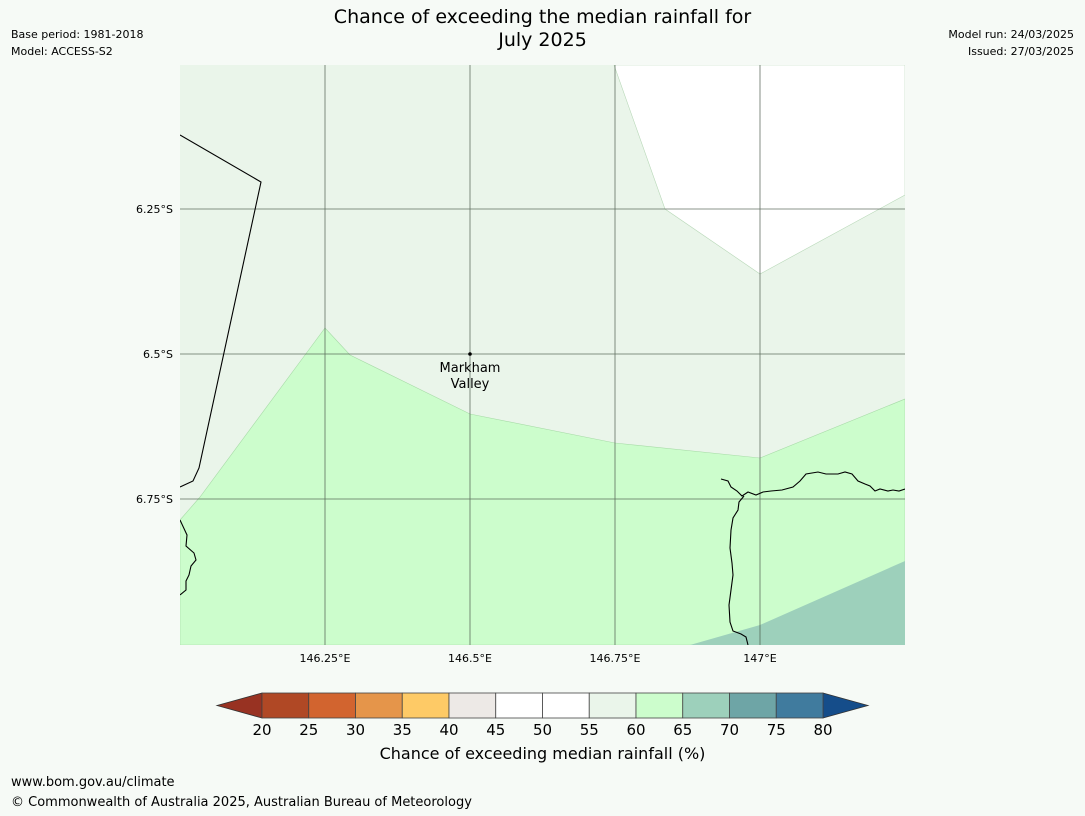 Image resolution: width=1085 pixels, height=816 pixels. I want to click on lon-tick-labels: 146.25°E 146.5°E 146.75°E 147°E, so click(538, 658).